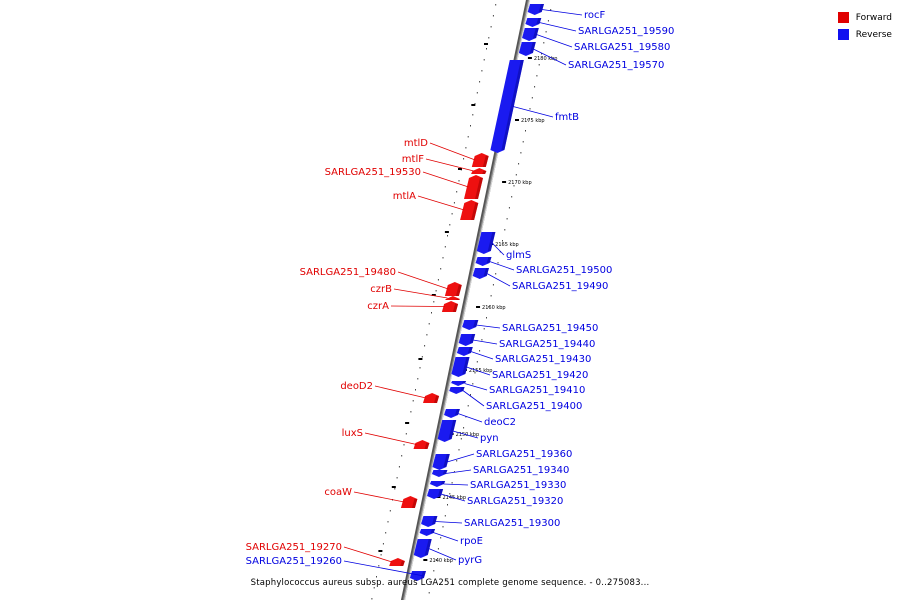  Describe the element at coordinates (500, 422) in the screenshot. I see `gene-label: deoC2` at that location.